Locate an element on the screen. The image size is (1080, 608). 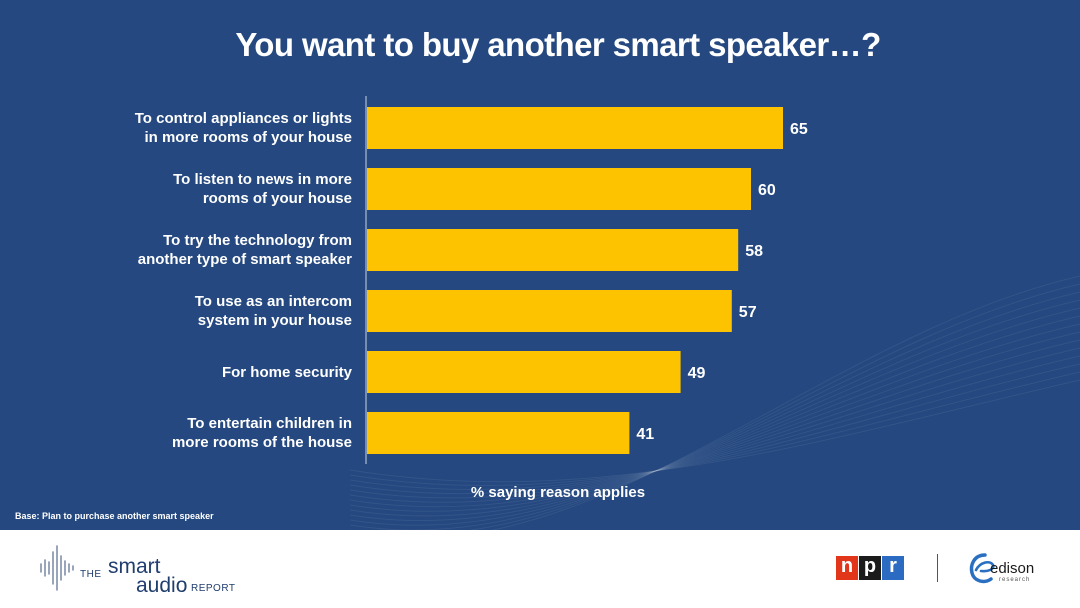
logo-text-audio: audio is located at coordinates (162, 585).